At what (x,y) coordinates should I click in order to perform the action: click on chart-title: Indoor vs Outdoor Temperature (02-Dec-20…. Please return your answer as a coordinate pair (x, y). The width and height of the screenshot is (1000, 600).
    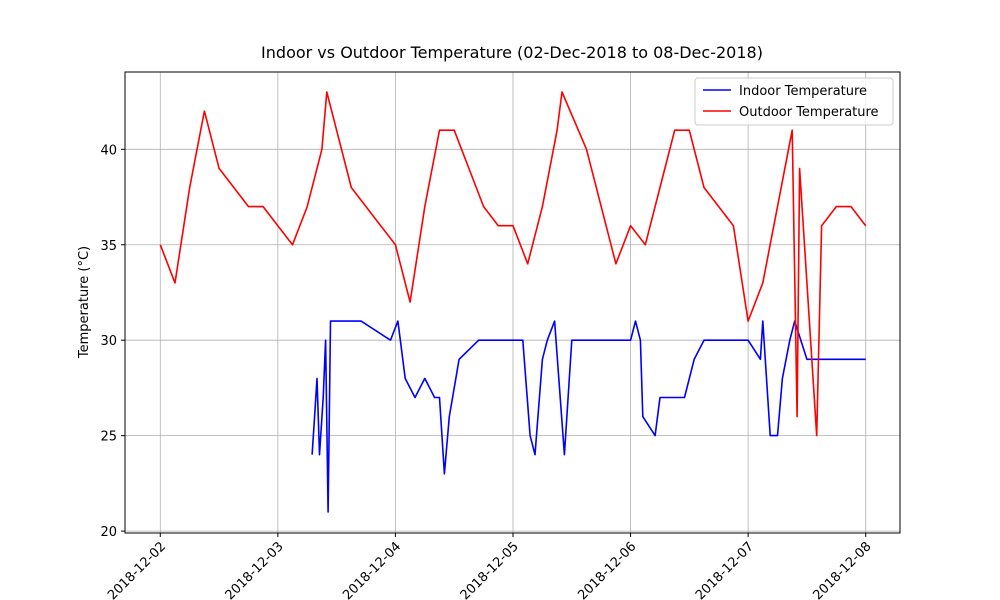
    Looking at the image, I should click on (512, 52).